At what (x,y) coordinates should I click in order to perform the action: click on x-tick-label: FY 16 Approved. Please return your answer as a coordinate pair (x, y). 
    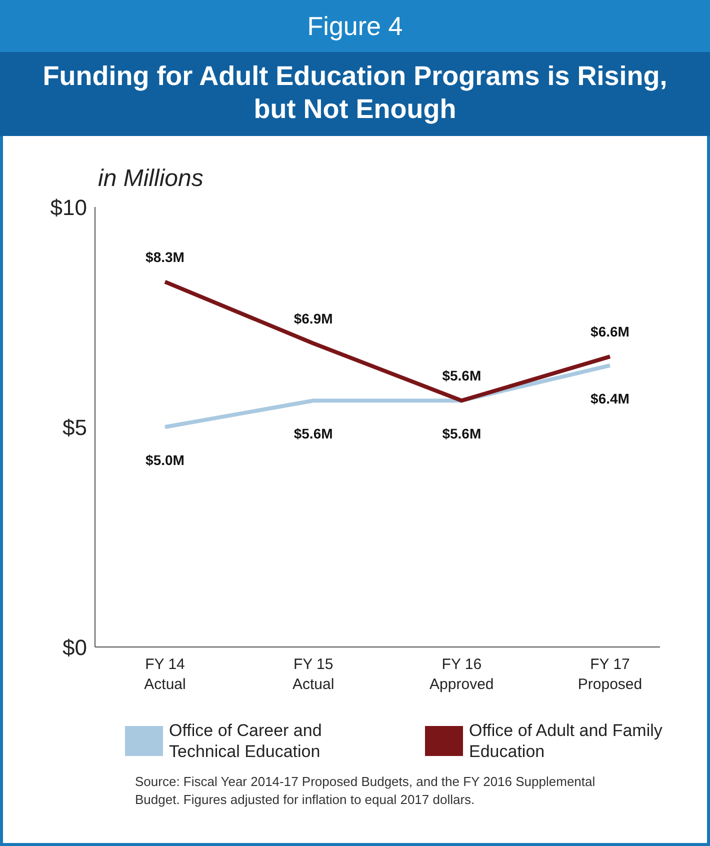
    Looking at the image, I should click on (462, 674).